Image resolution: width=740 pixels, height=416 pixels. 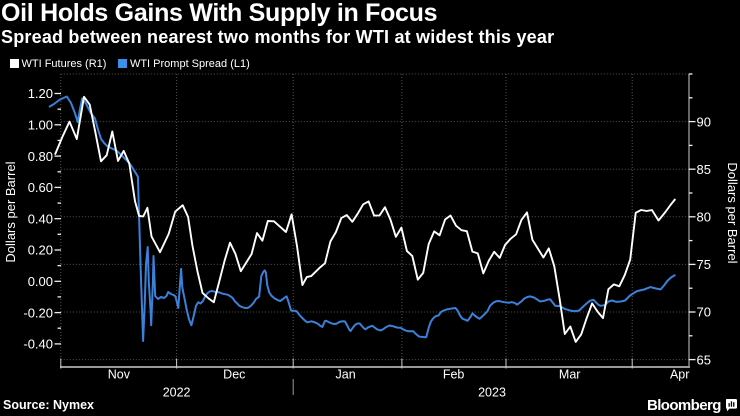 I want to click on svg-text: Jan, so click(x=346, y=375).